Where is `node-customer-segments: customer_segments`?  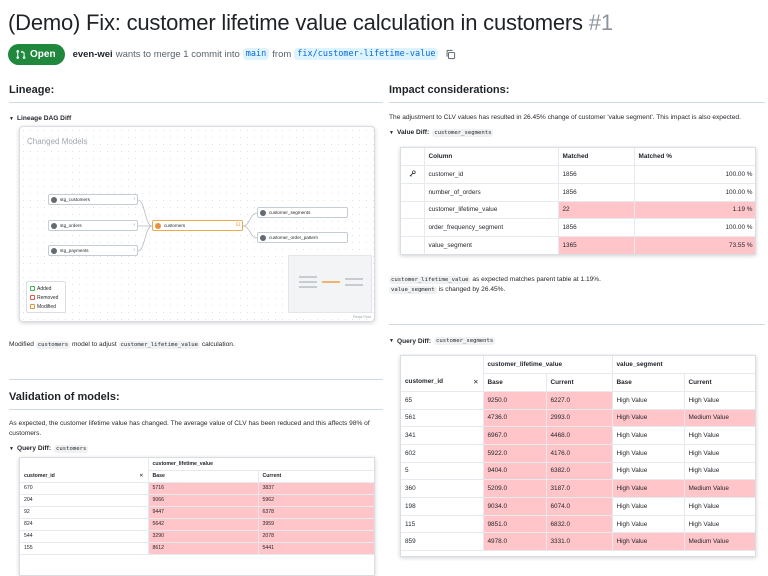 node-customer-segments: customer_segments is located at coordinates (302, 212).